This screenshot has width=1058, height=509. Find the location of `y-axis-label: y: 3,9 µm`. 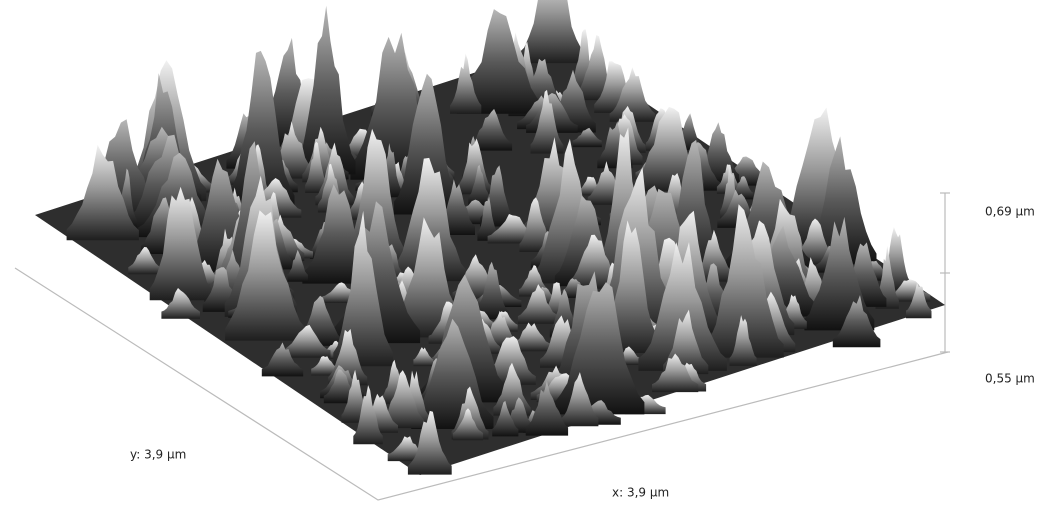

y-axis-label: y: 3,9 µm is located at coordinates (158, 455).